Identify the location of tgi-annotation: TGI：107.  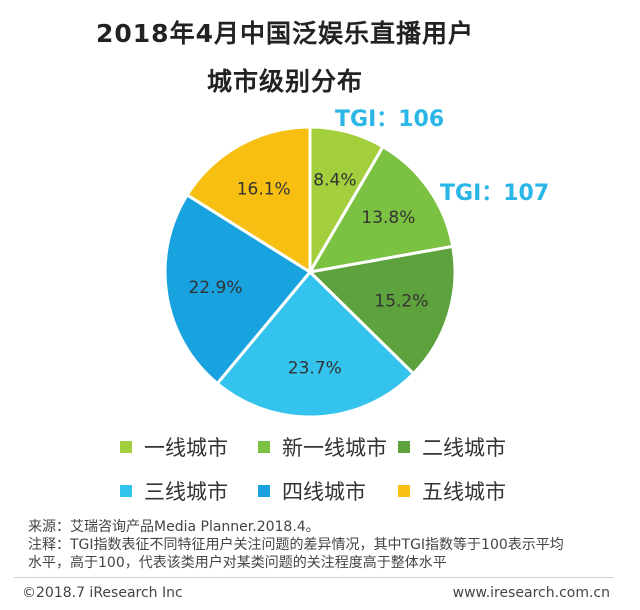
(494, 193).